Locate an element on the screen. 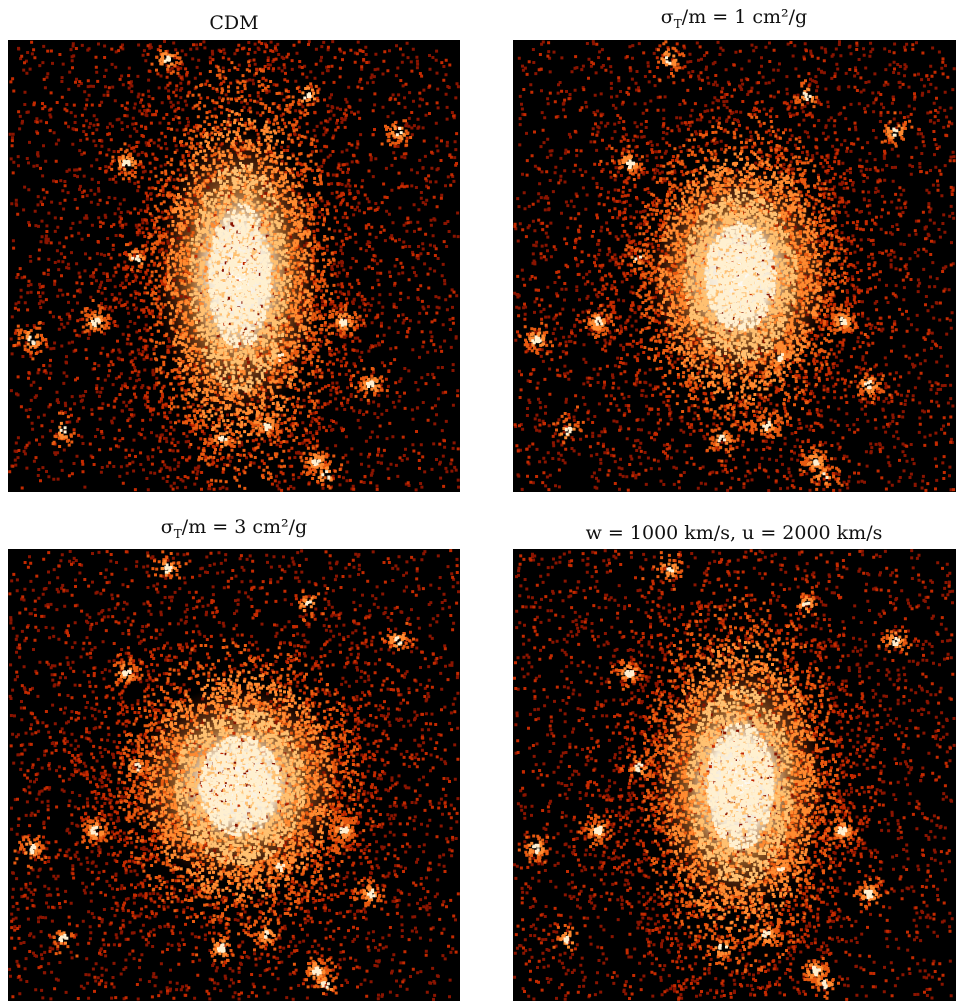 The width and height of the screenshot is (956, 1001). panel-title: σT/m = 3 cm²/g is located at coordinates (234, 528).